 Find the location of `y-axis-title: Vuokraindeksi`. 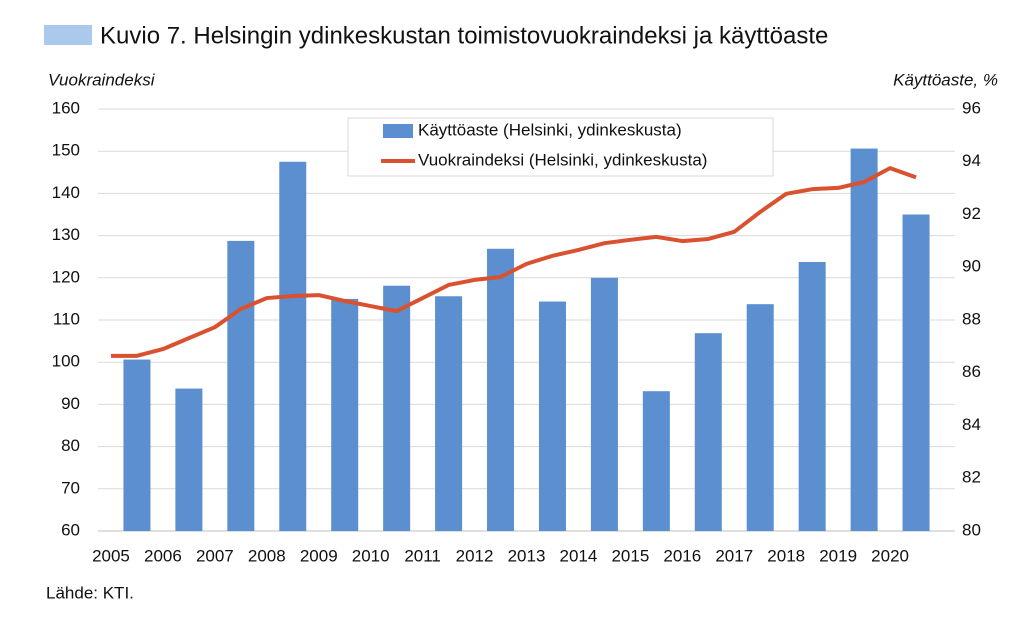

y-axis-title: Vuokraindeksi is located at coordinates (102, 79).